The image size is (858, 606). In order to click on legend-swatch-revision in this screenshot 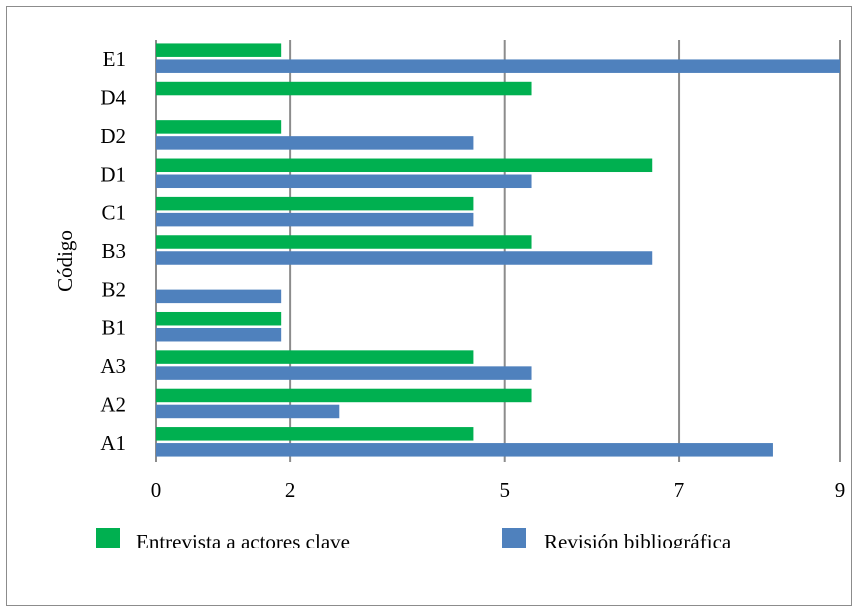, I will do `click(514, 538)`.